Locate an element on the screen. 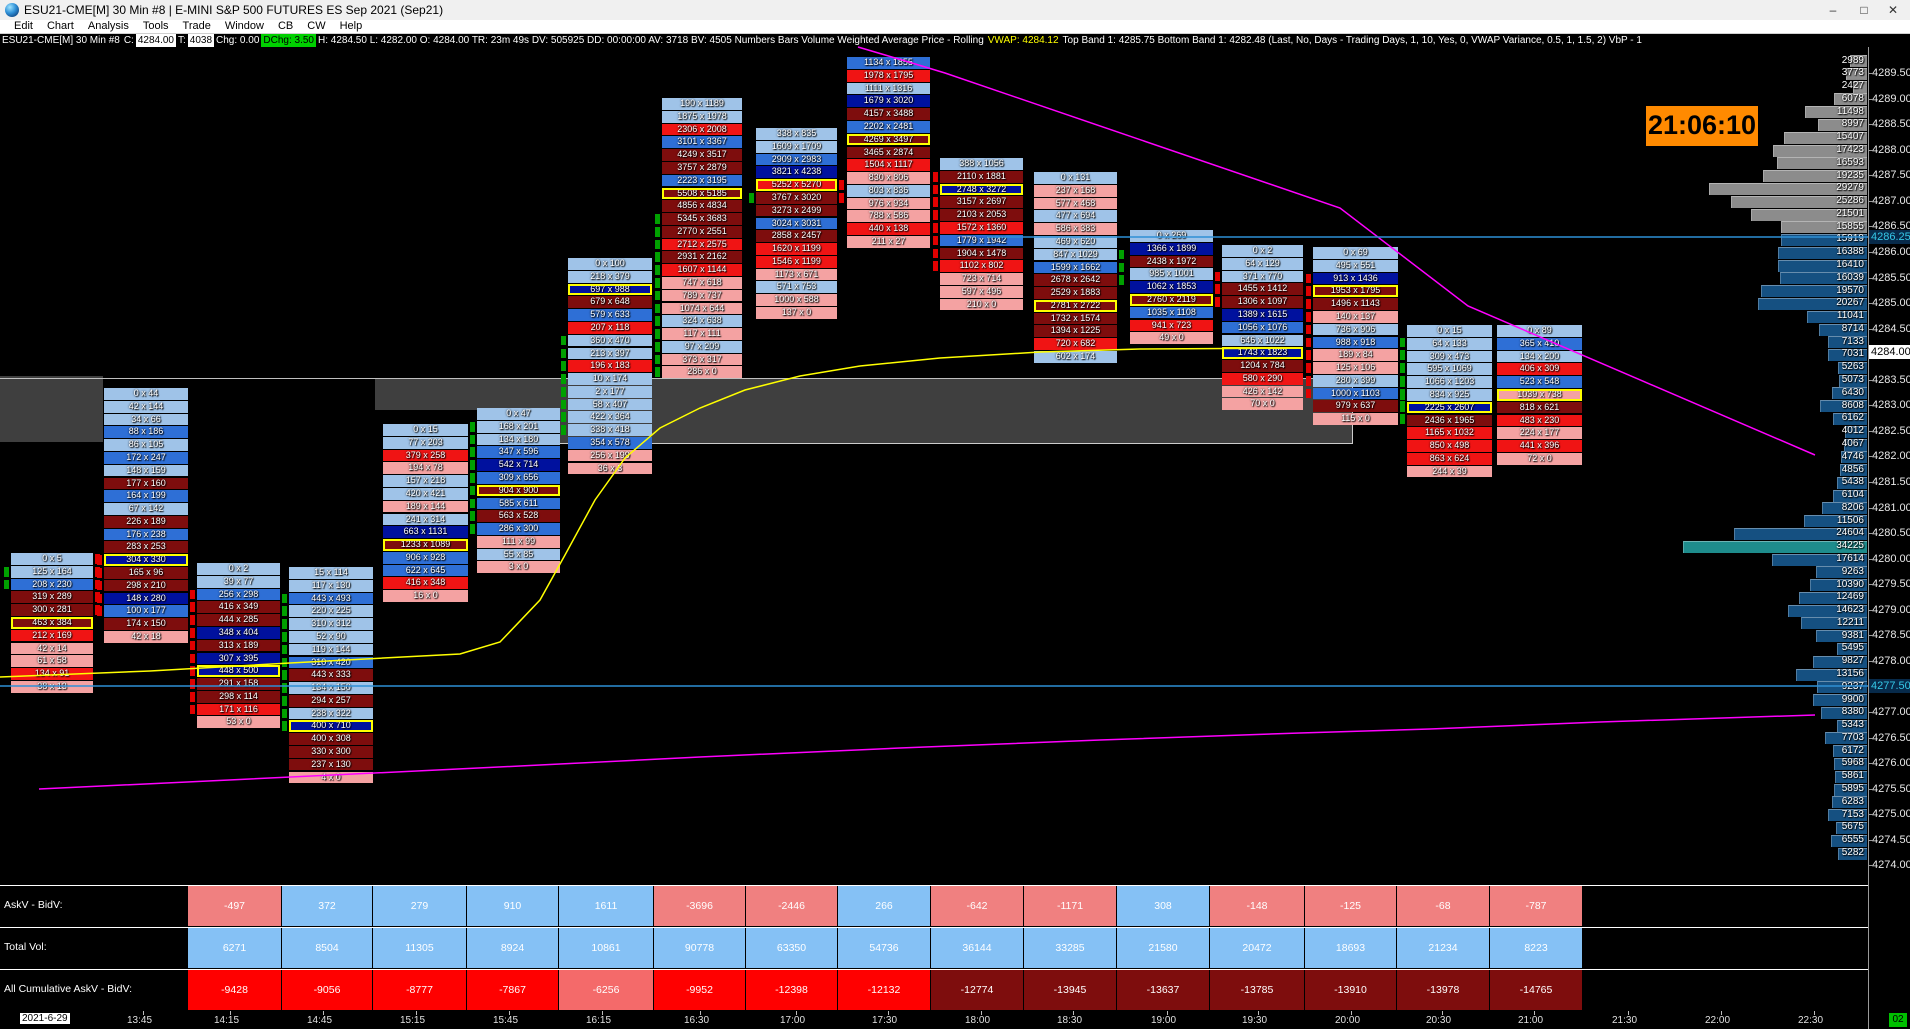 This screenshot has width=1910, height=1029. menu-item-help: Help is located at coordinates (351, 26).